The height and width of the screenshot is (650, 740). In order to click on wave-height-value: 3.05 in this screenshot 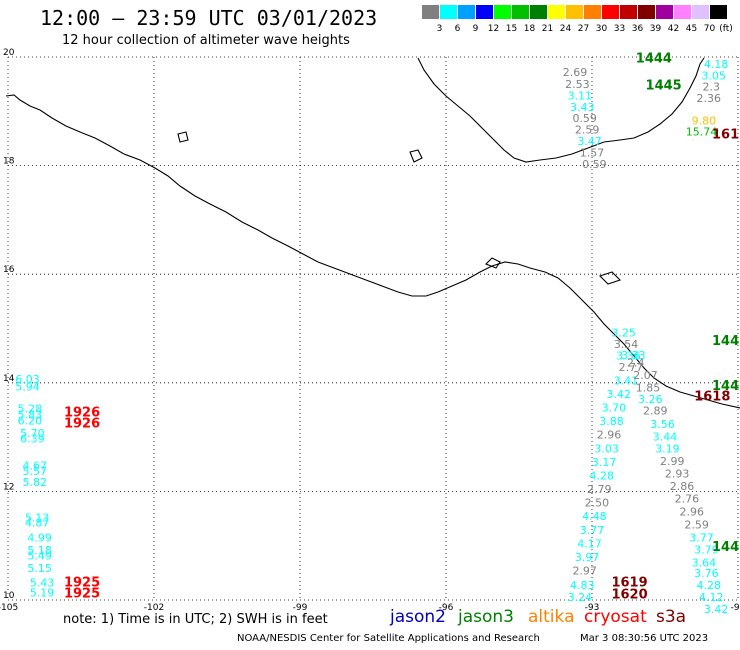, I will do `click(713, 75)`.